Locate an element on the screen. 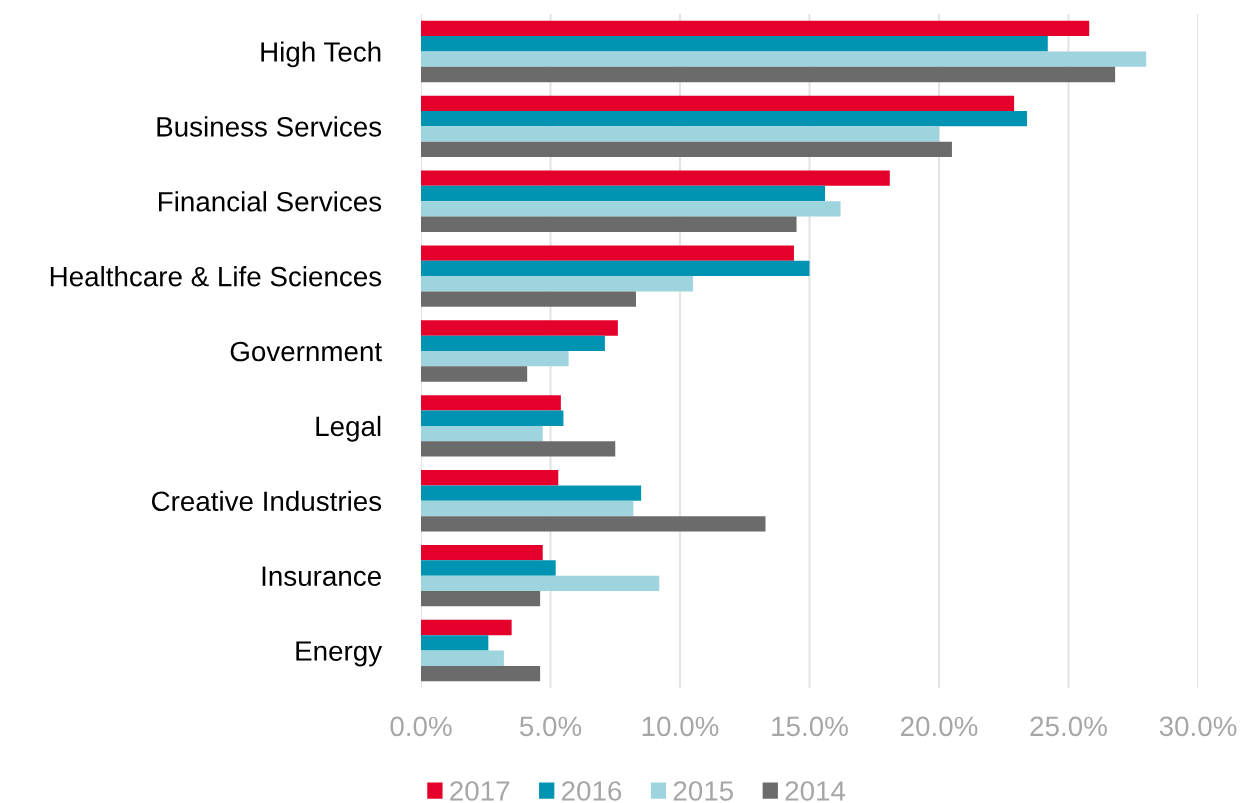 The width and height of the screenshot is (1246, 803). x-tick-label: 15.0% is located at coordinates (810, 726).